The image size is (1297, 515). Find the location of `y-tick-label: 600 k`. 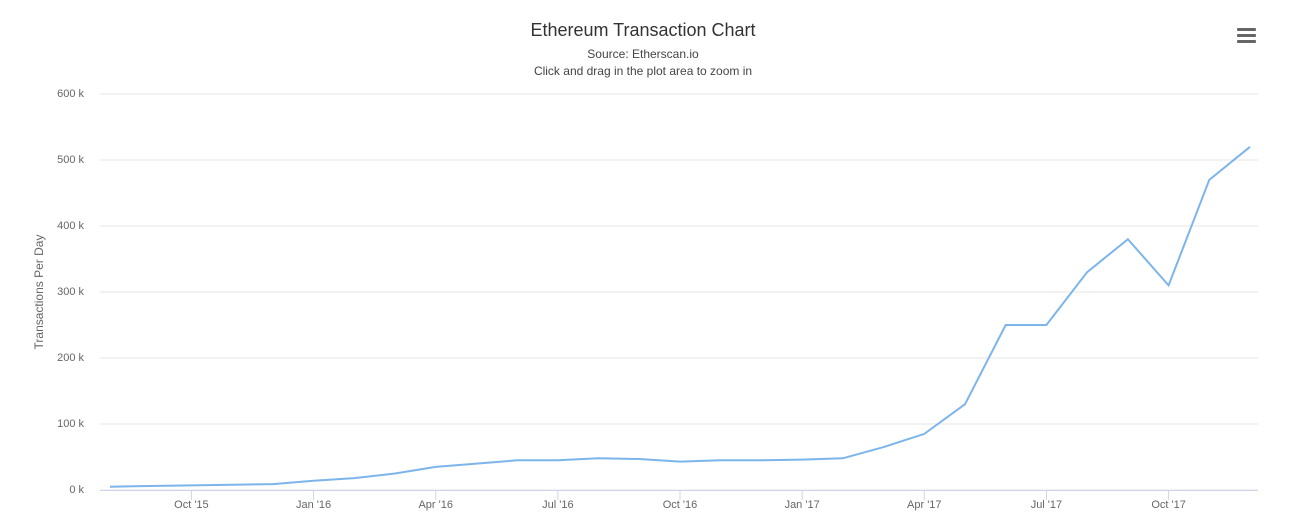

y-tick-label: 600 k is located at coordinates (70, 94).